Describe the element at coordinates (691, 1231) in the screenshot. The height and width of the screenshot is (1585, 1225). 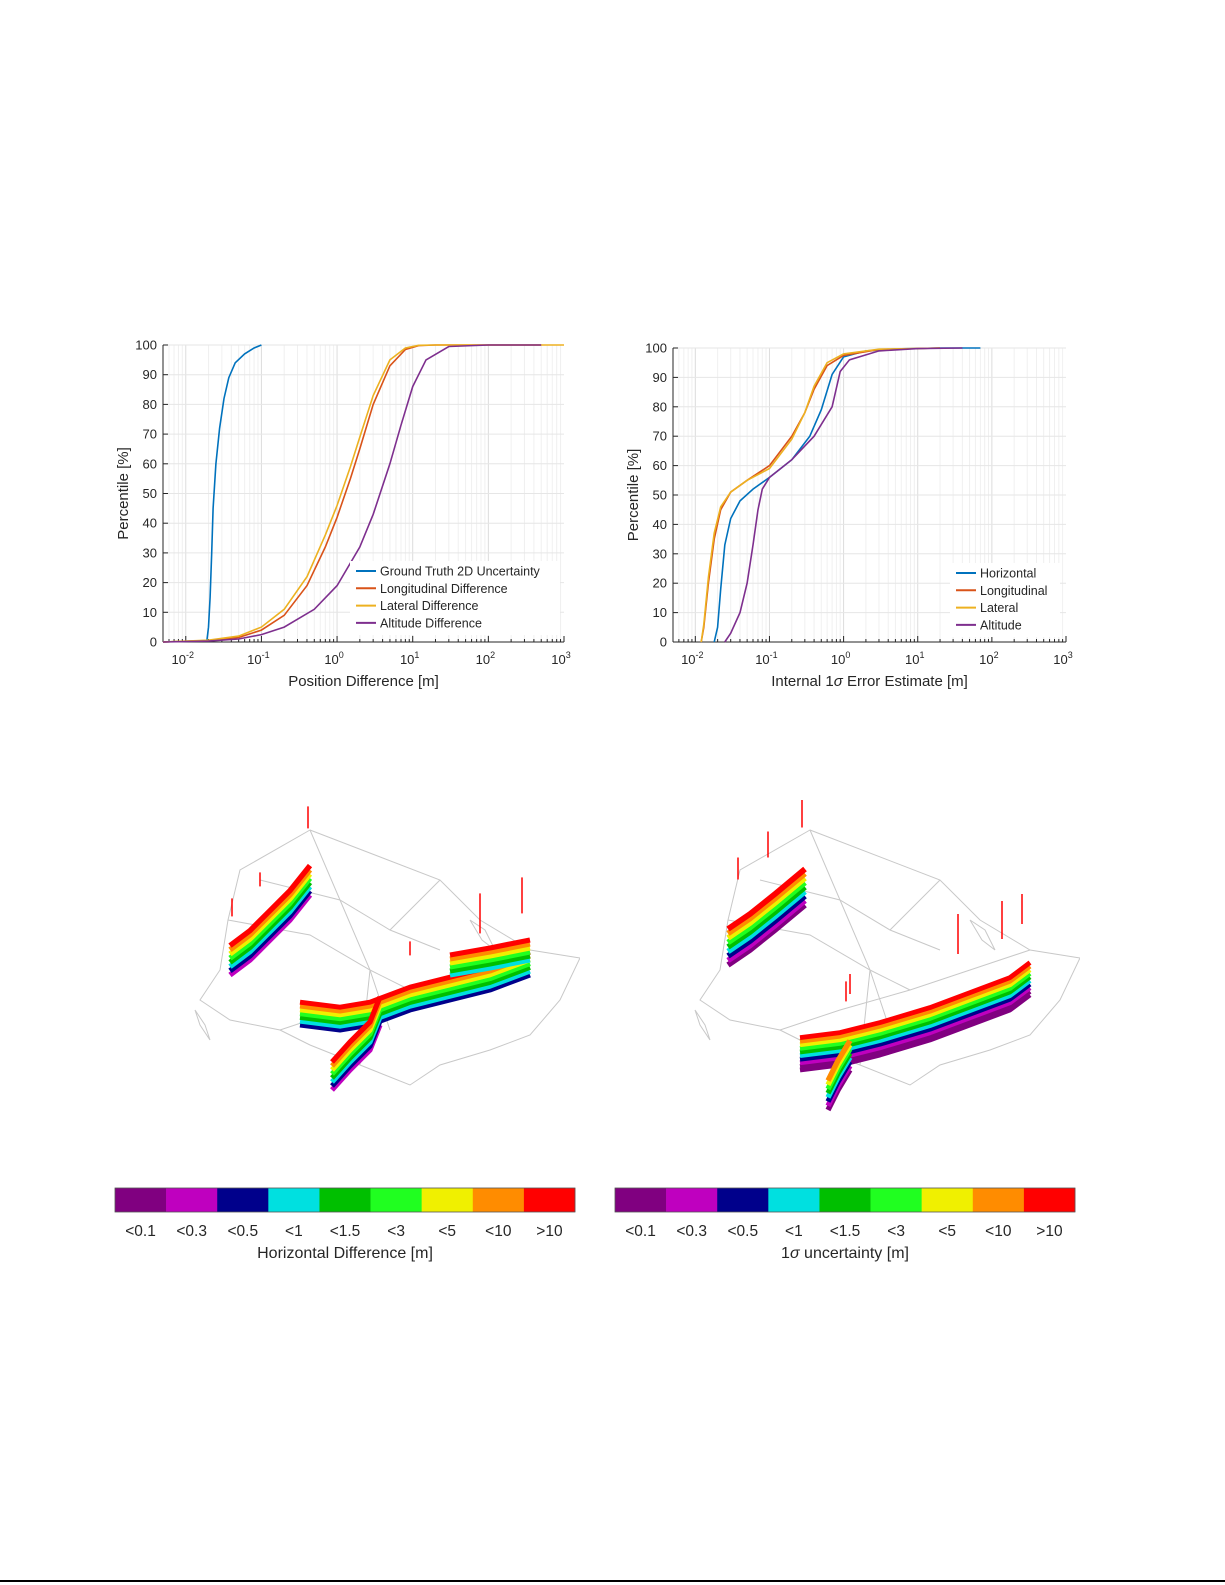
I see `colorbar-tick-label: <0.3` at that location.